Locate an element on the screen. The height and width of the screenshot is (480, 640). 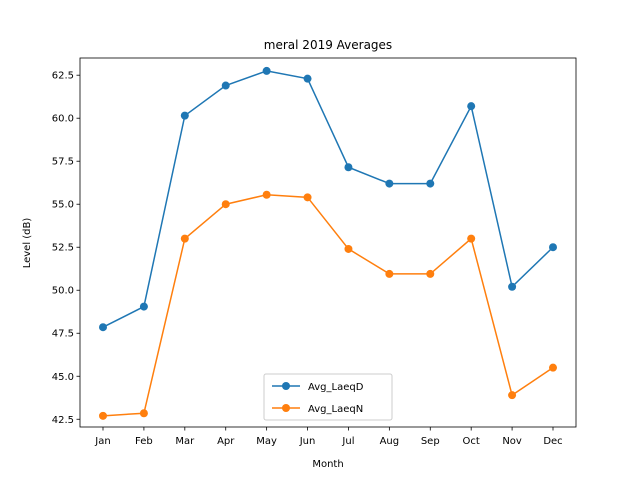
y-tick-label: 50.0 is located at coordinates (63, 291).